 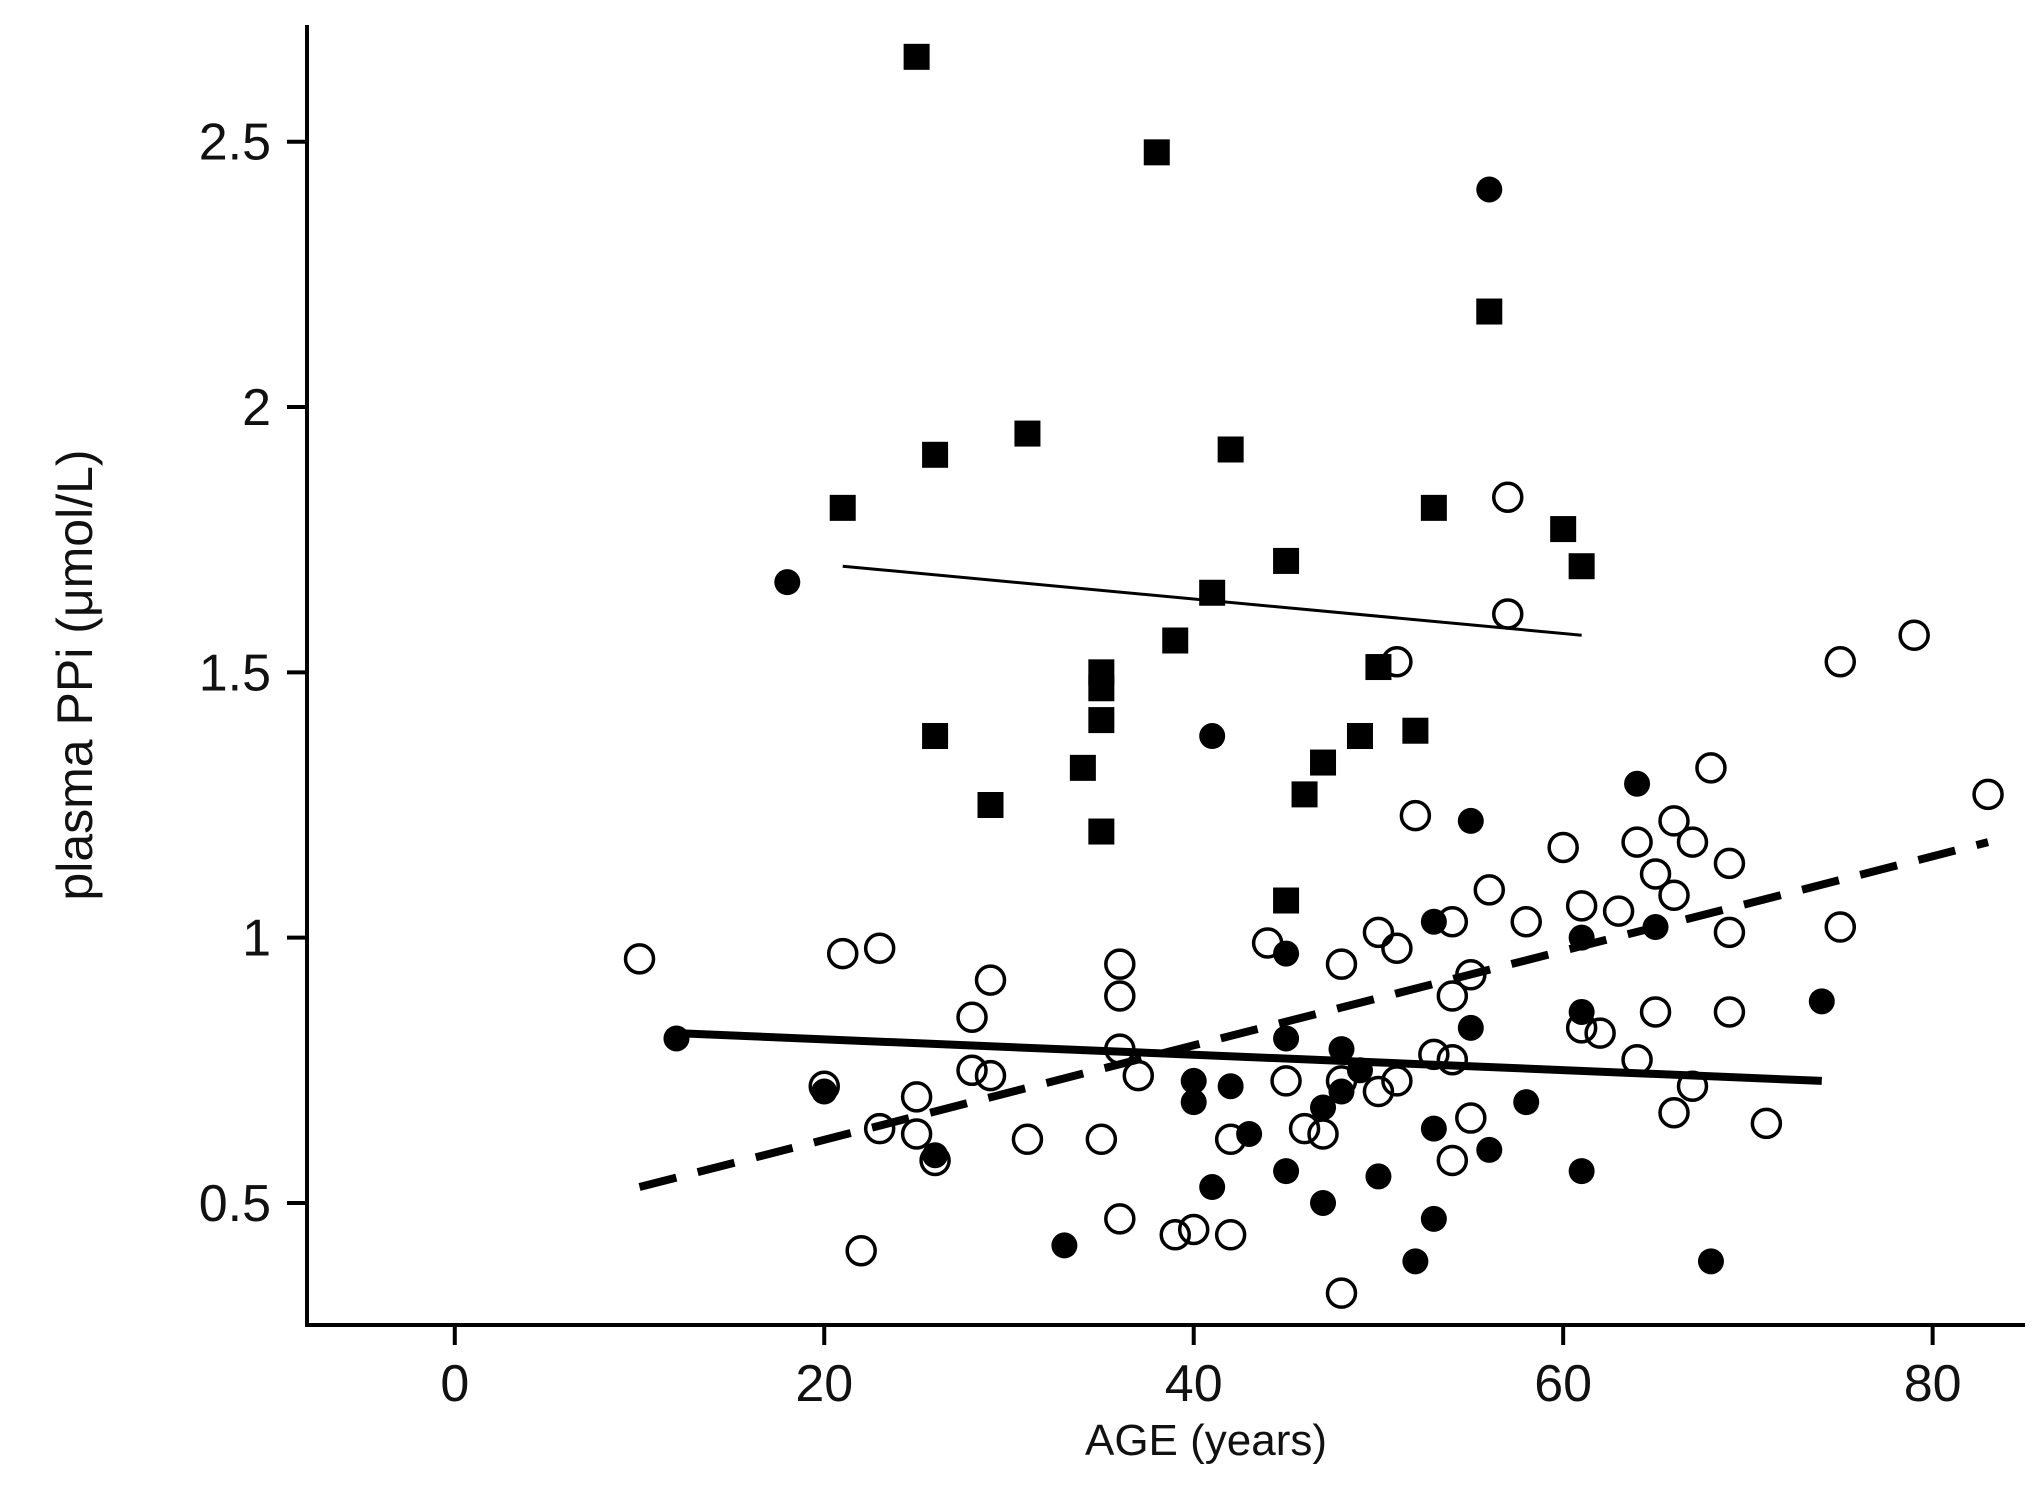 What do you see at coordinates (253, 673) in the screenshot?
I see `y-axis-ticks: 0.5 1 1.5 2 2.5` at bounding box center [253, 673].